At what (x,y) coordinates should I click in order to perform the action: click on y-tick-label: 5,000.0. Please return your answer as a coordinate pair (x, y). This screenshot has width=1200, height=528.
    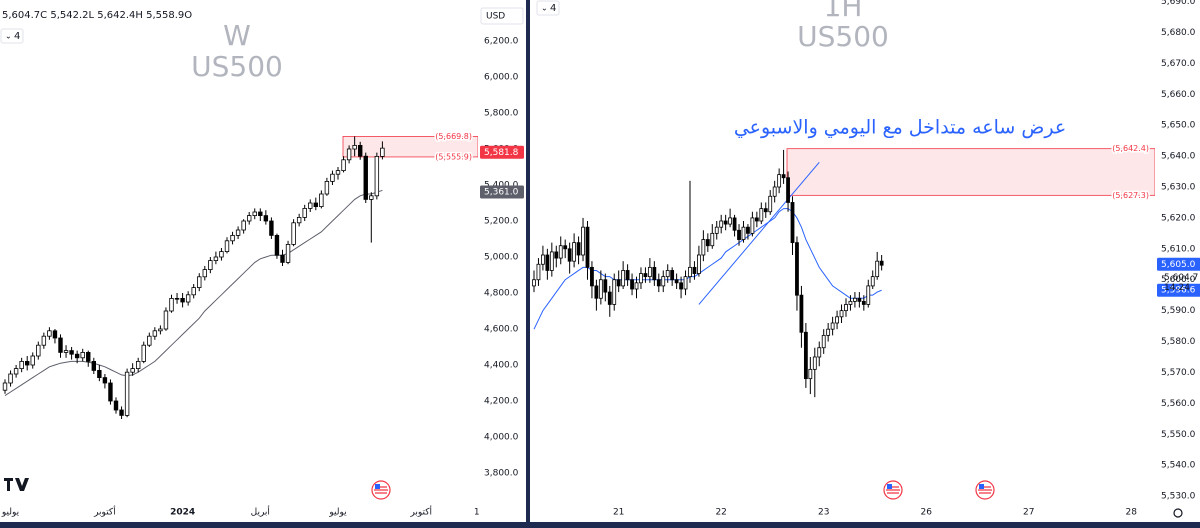
    Looking at the image, I should click on (501, 258).